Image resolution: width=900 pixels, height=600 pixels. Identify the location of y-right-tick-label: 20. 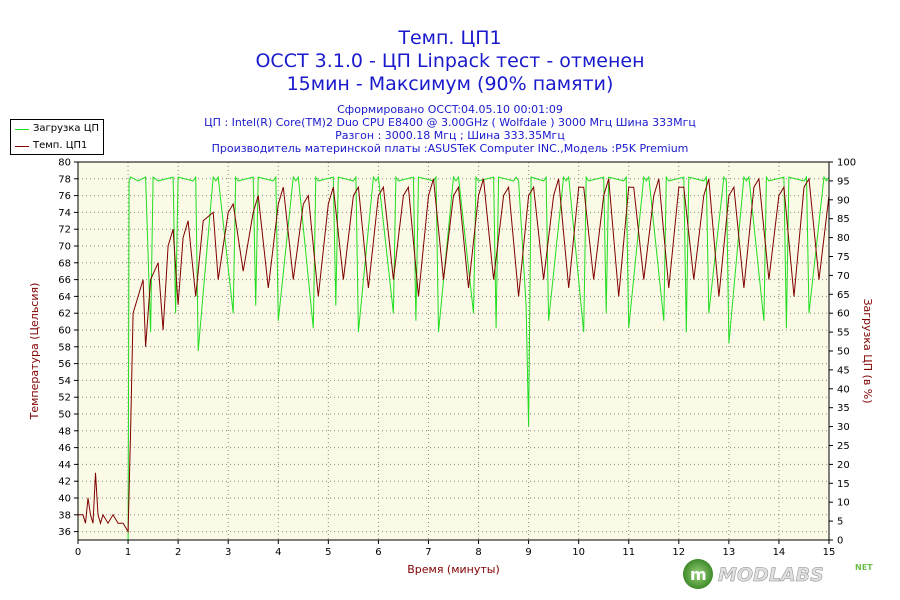
(843, 465).